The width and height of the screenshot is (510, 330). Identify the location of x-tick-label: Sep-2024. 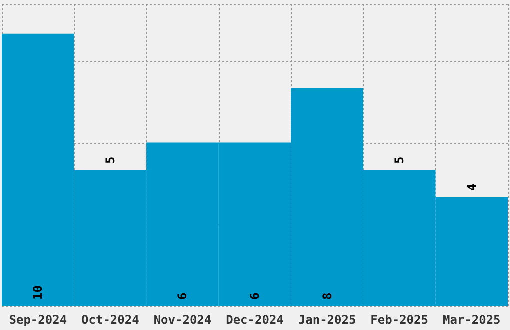
(38, 320).